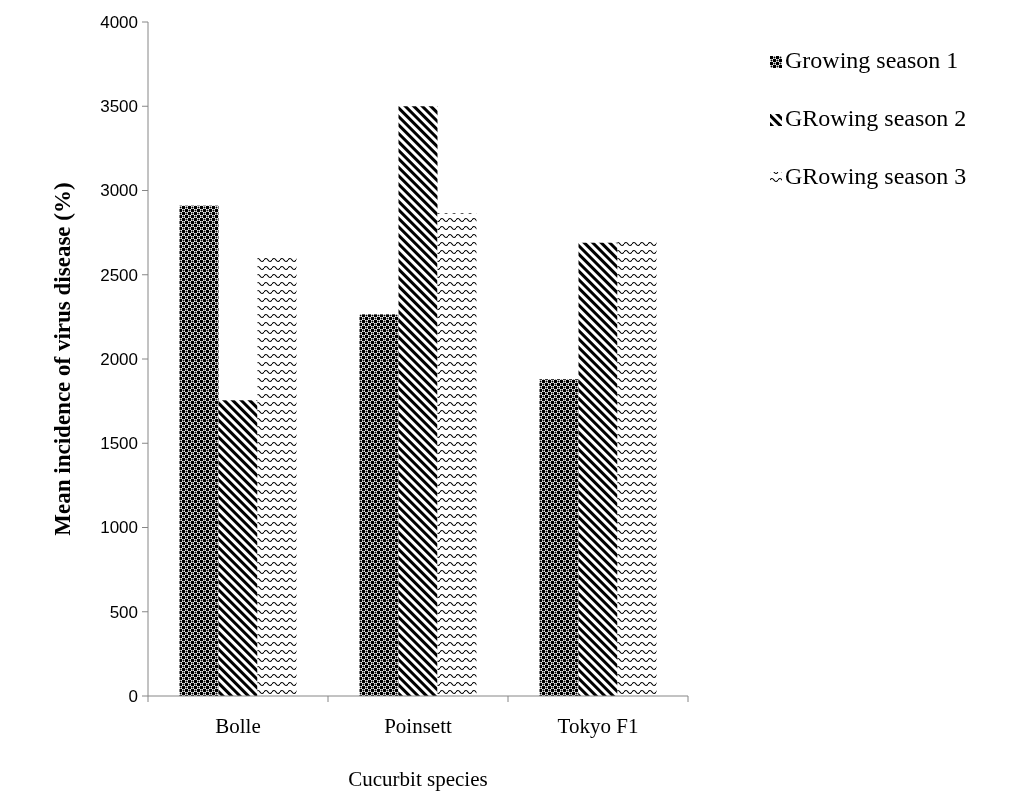 The image size is (1018, 800). Describe the element at coordinates (418, 726) in the screenshot. I see `x-tick-label: Poinsett` at that location.